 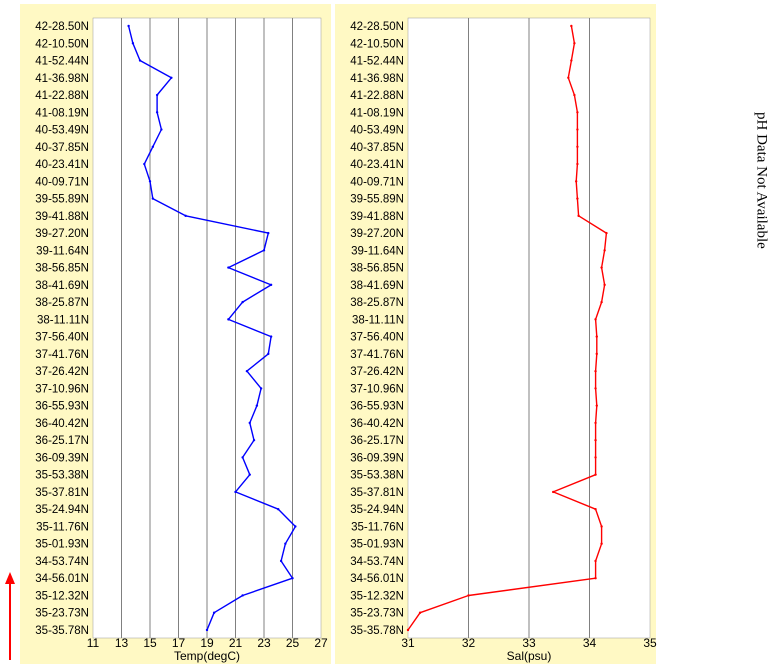 What do you see at coordinates (62, 269) in the screenshot?
I see `y-tick-label: 38-56.85N` at bounding box center [62, 269].